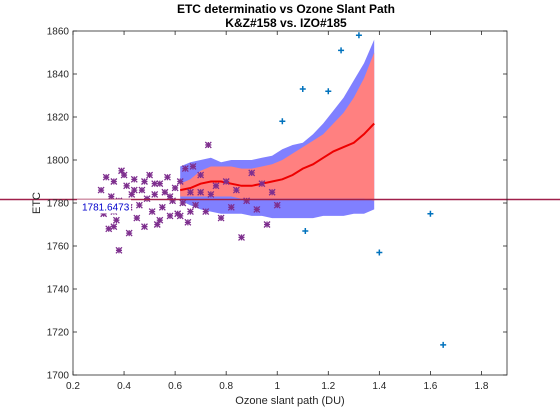  Describe the element at coordinates (124, 386) in the screenshot. I see `x-tick-label: 0.4` at that location.